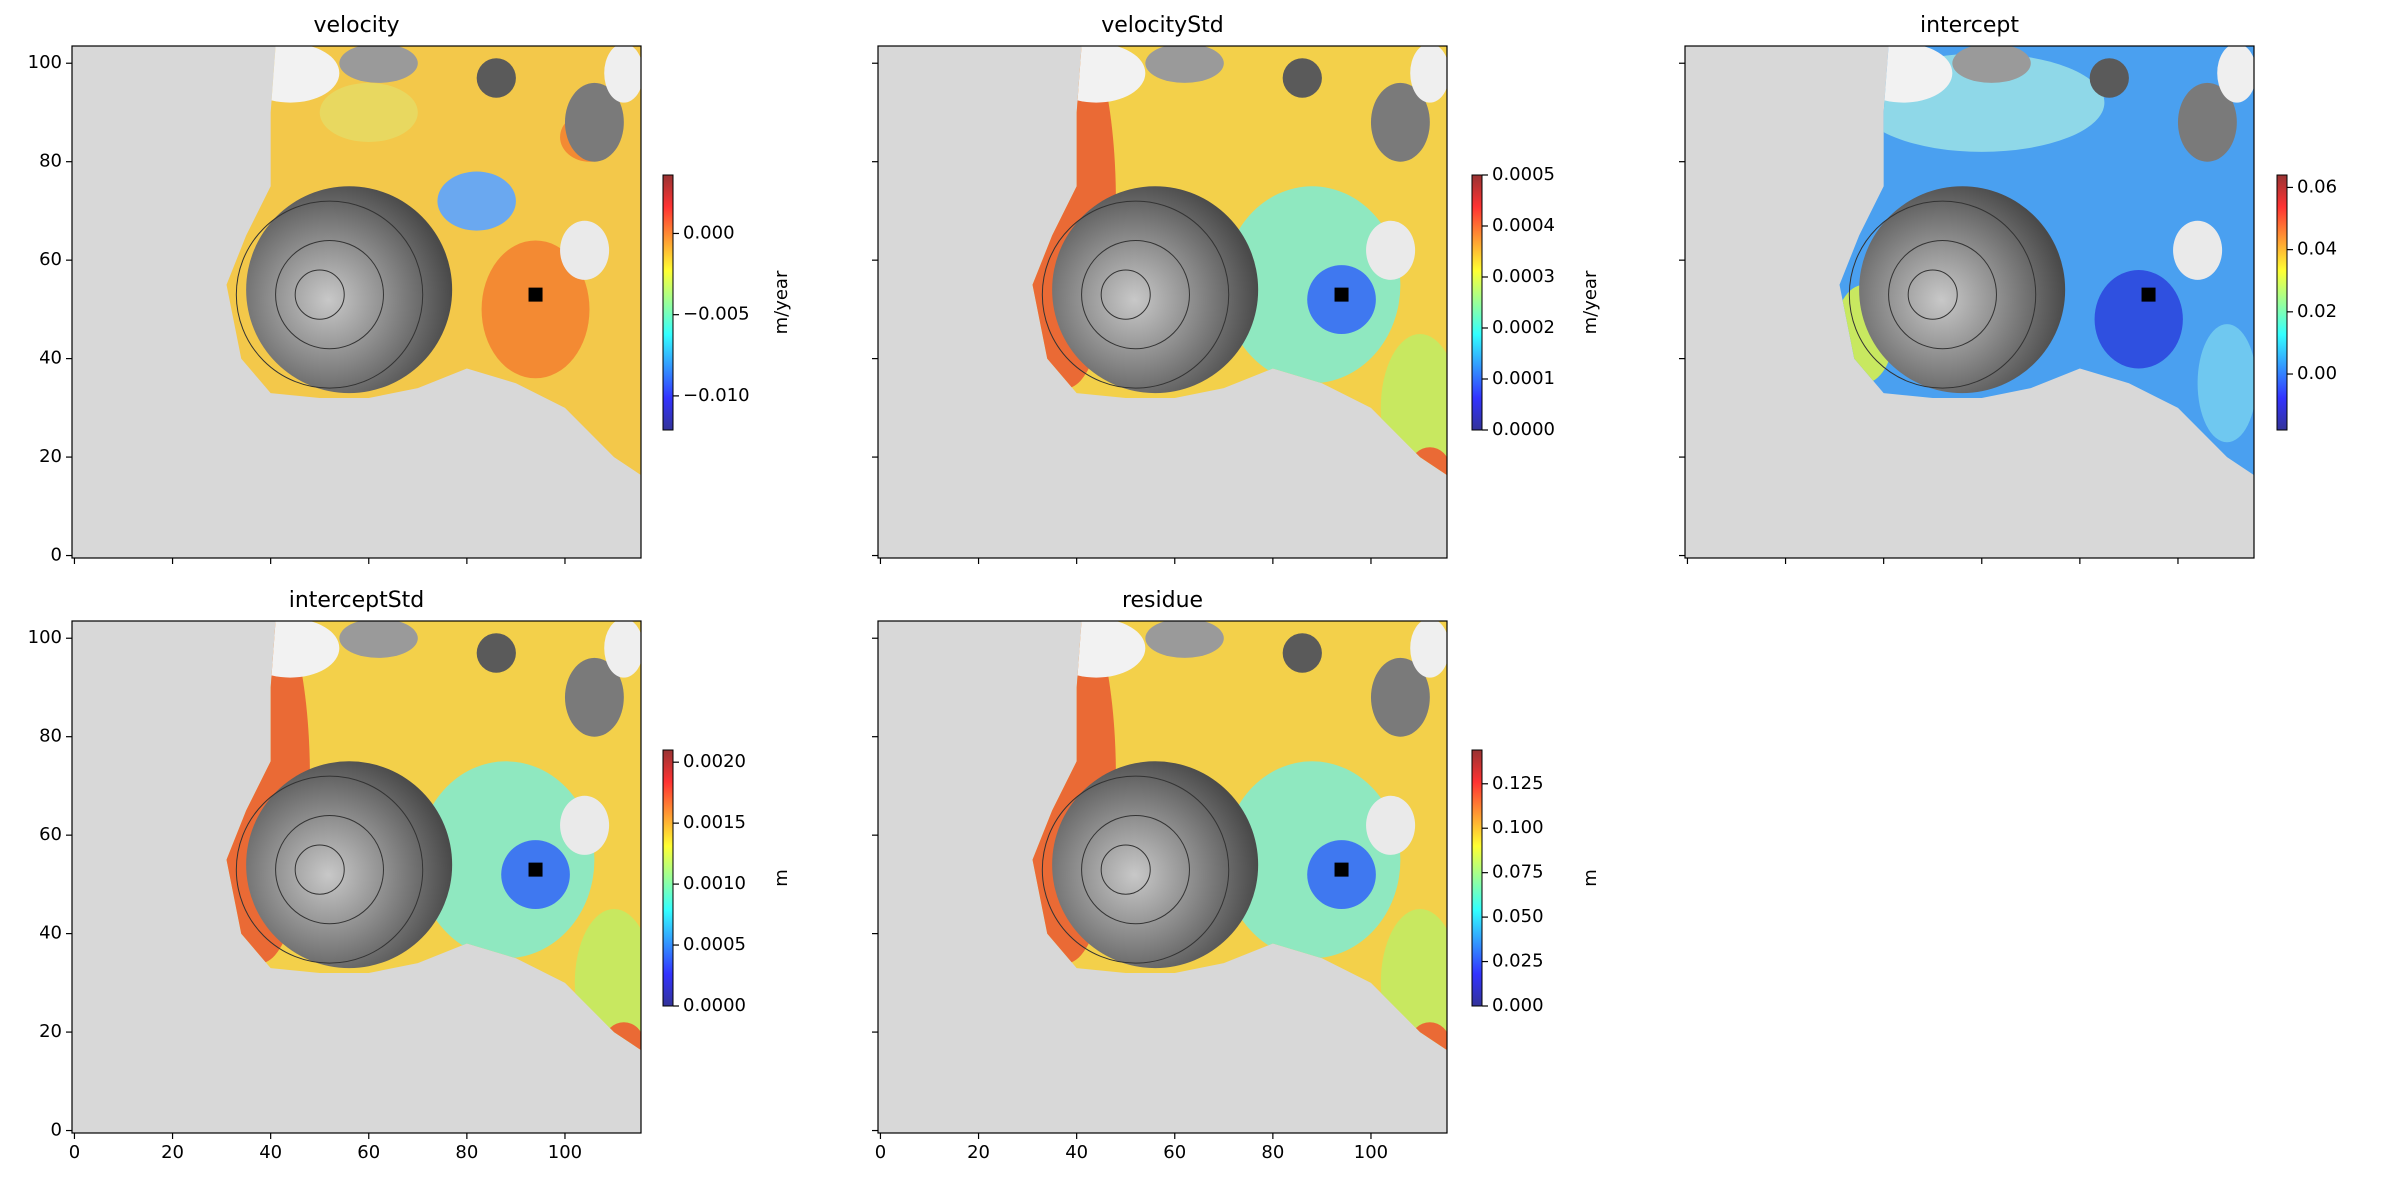 The width and height of the screenshot is (2391, 1185). I want to click on colorbar-tick-label: 0.04, so click(2317, 249).